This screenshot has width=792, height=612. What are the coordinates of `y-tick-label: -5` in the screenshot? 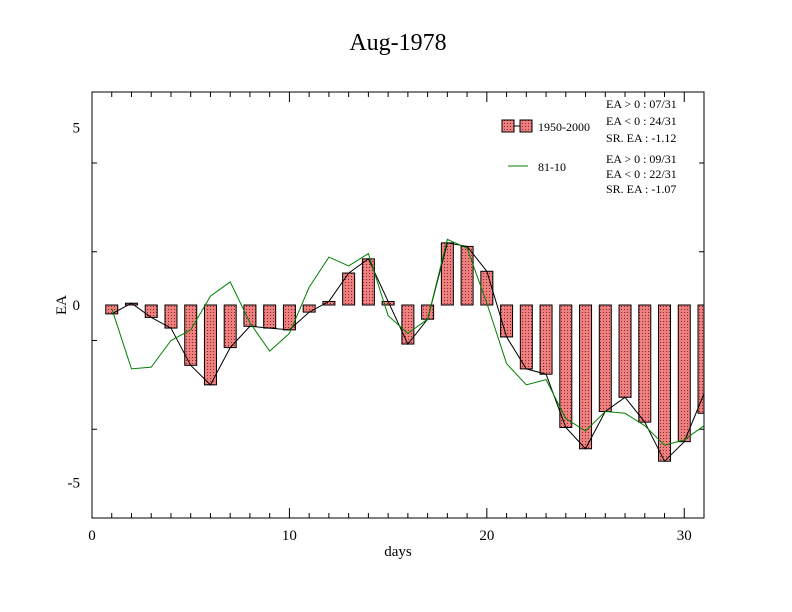 It's located at (74, 484).